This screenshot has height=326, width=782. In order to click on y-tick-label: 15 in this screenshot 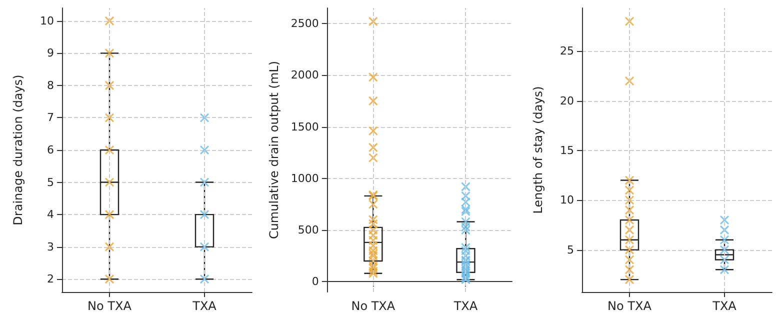, I will do `click(567, 150)`.